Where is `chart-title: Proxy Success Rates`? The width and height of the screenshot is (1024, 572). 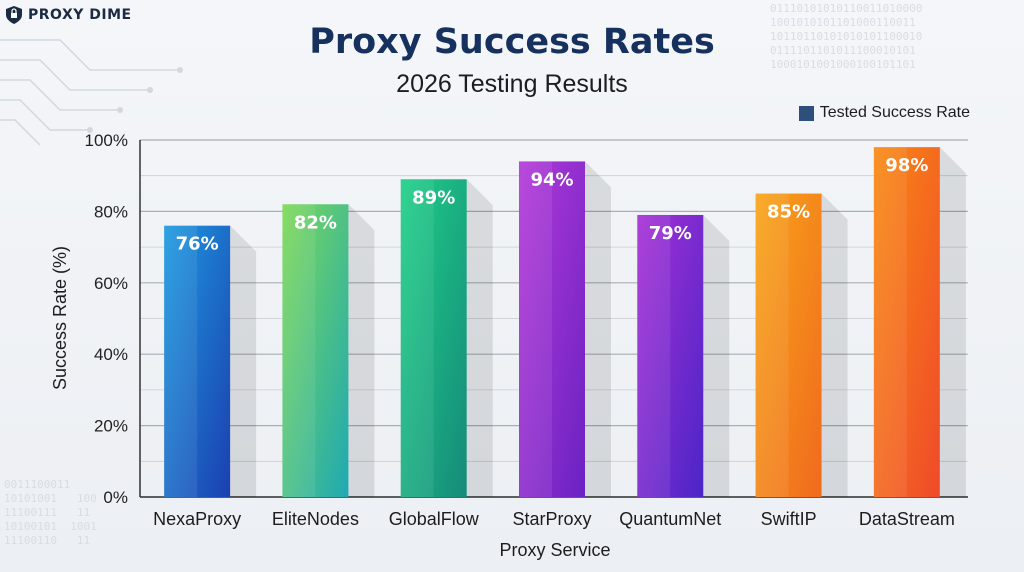 chart-title: Proxy Success Rates is located at coordinates (512, 42).